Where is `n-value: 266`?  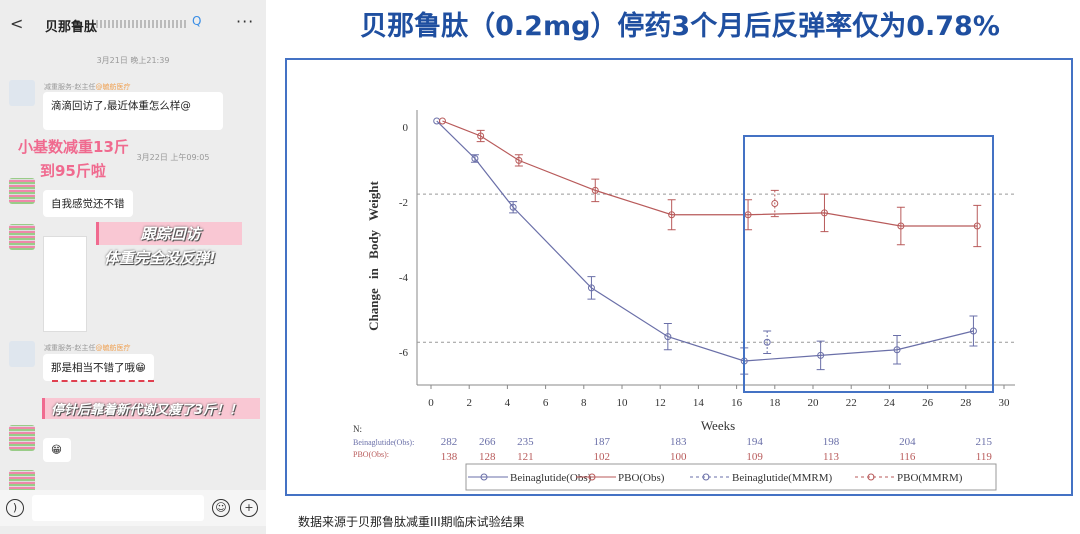
n-value: 266 is located at coordinates (487, 442).